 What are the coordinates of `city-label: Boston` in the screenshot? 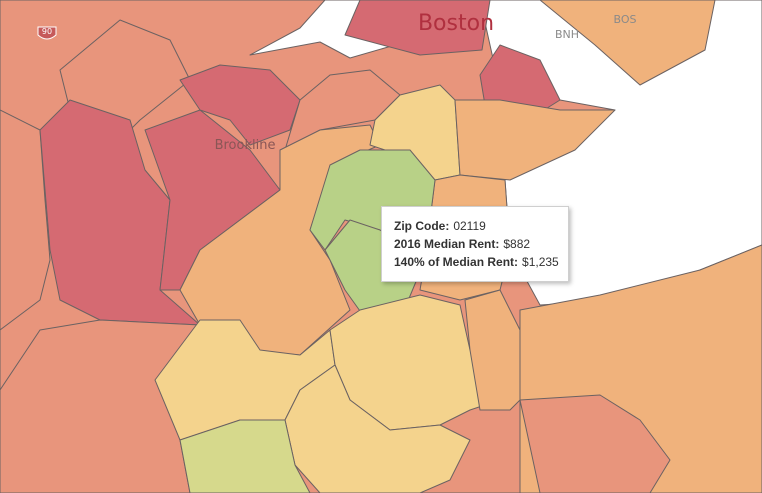 It's located at (456, 23).